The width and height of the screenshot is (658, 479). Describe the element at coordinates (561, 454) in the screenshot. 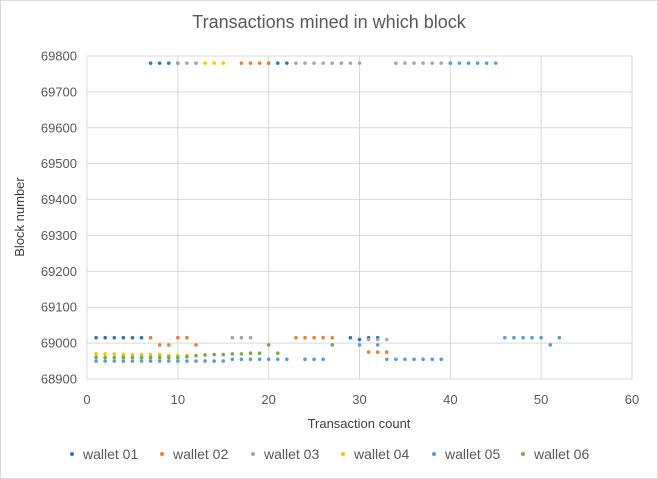

I see `legend-label: wallet 06` at that location.